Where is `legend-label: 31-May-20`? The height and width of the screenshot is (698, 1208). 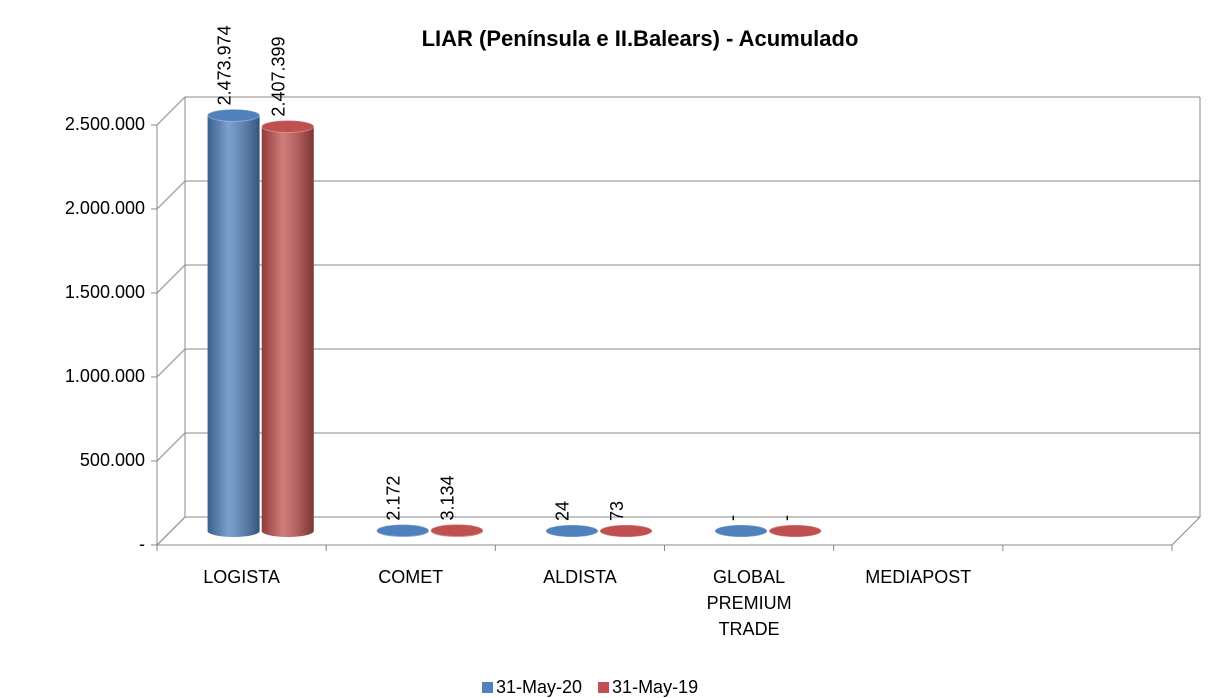 legend-label: 31-May-20 is located at coordinates (539, 687).